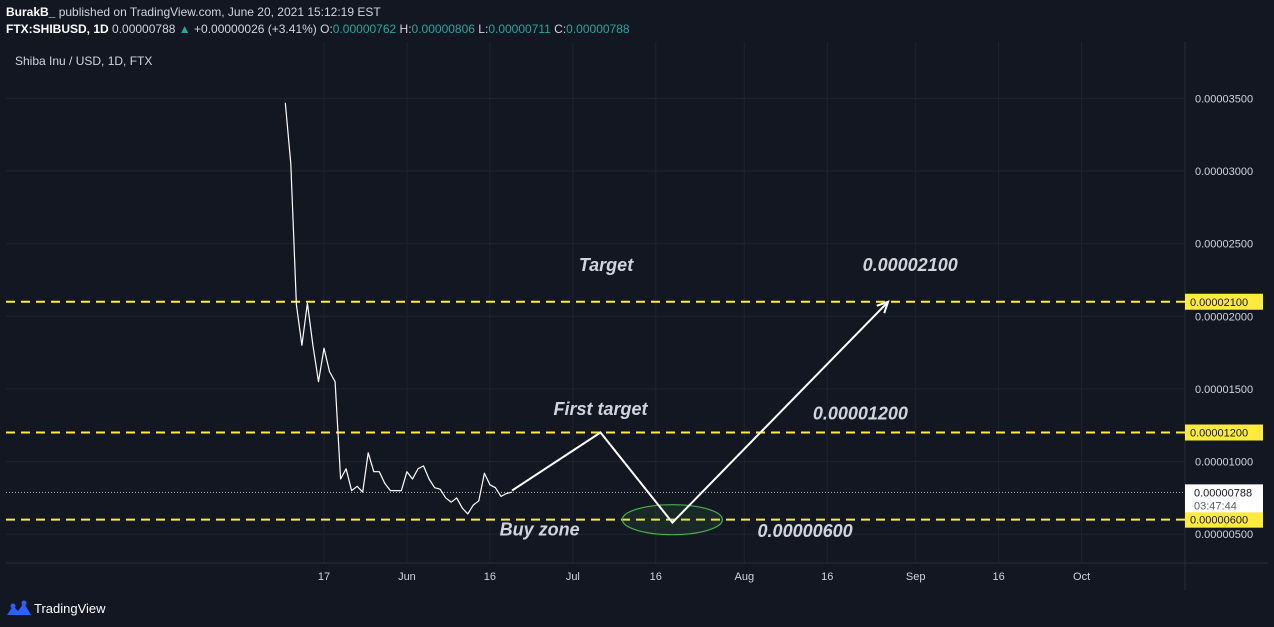 The height and width of the screenshot is (627, 1274). I want to click on chart-title: Shiba Inu / USD, 1D, FTX, so click(83, 61).